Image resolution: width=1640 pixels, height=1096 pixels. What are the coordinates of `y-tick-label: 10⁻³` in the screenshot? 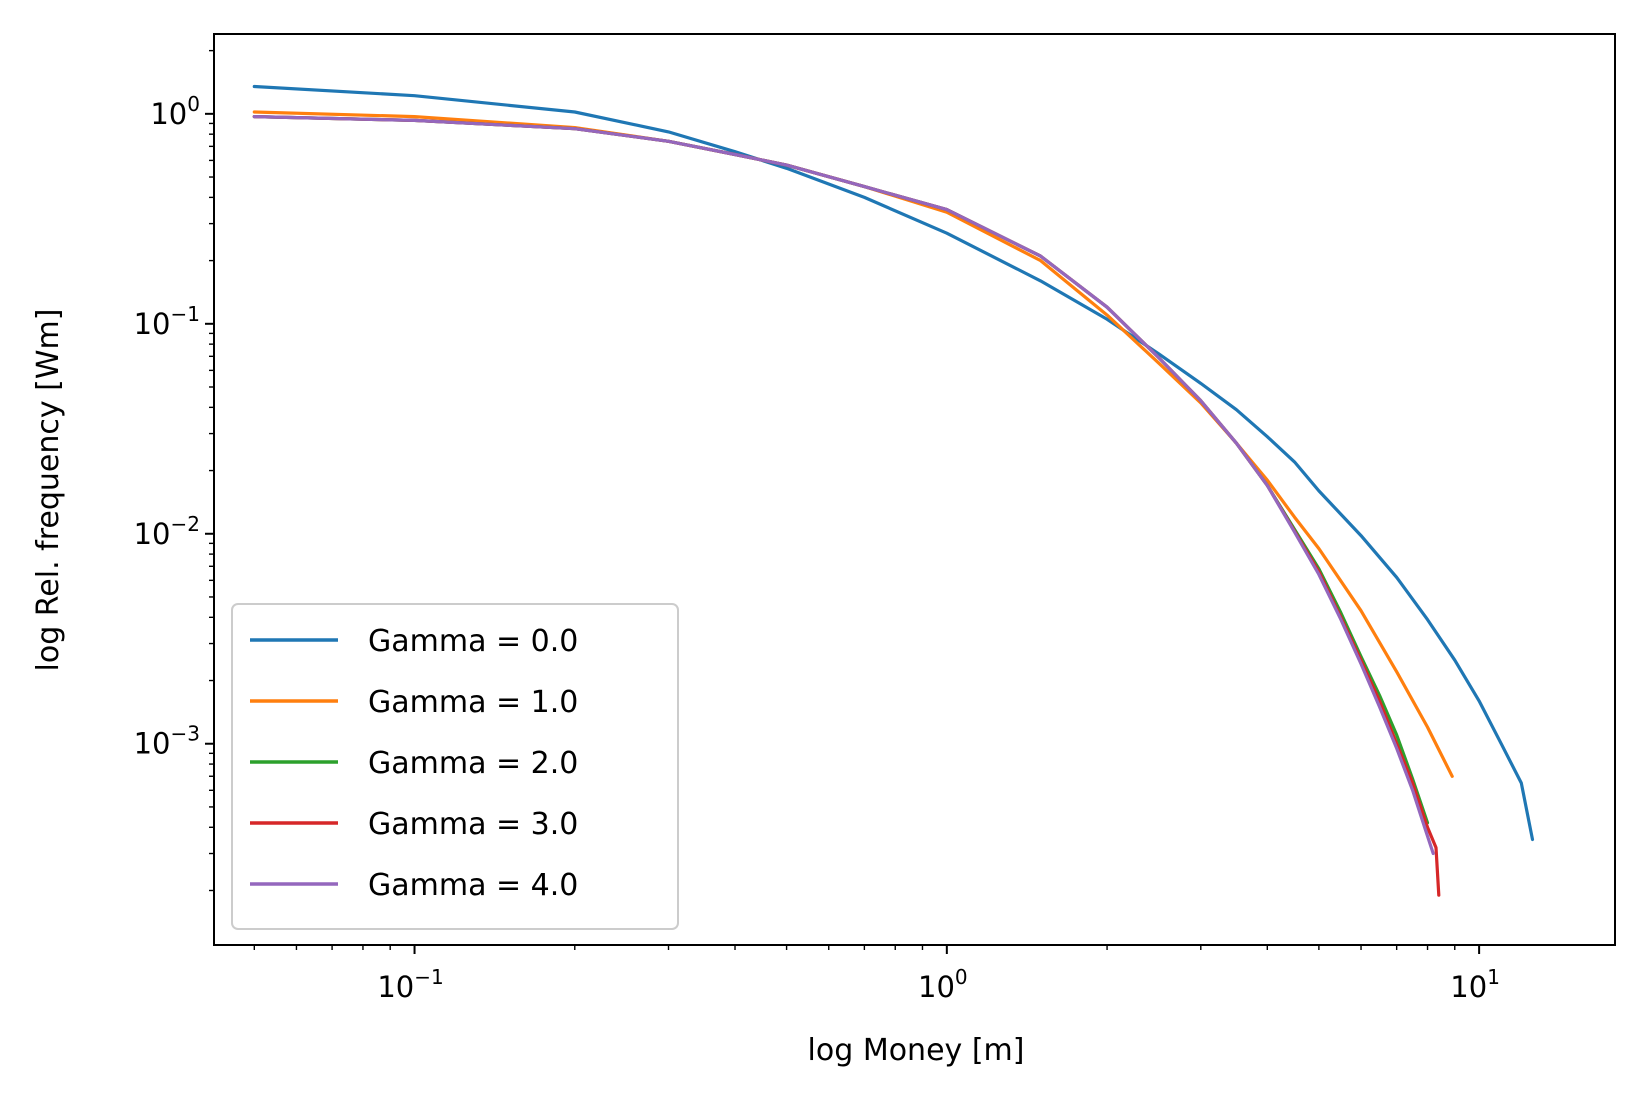 It's located at (167, 741).